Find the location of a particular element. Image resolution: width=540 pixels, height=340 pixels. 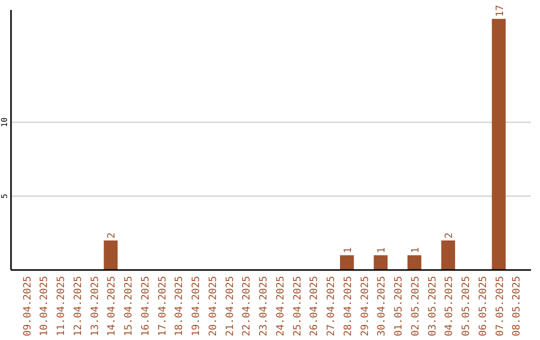

x-tick-label: 21.04.2025 is located at coordinates (230, 306).